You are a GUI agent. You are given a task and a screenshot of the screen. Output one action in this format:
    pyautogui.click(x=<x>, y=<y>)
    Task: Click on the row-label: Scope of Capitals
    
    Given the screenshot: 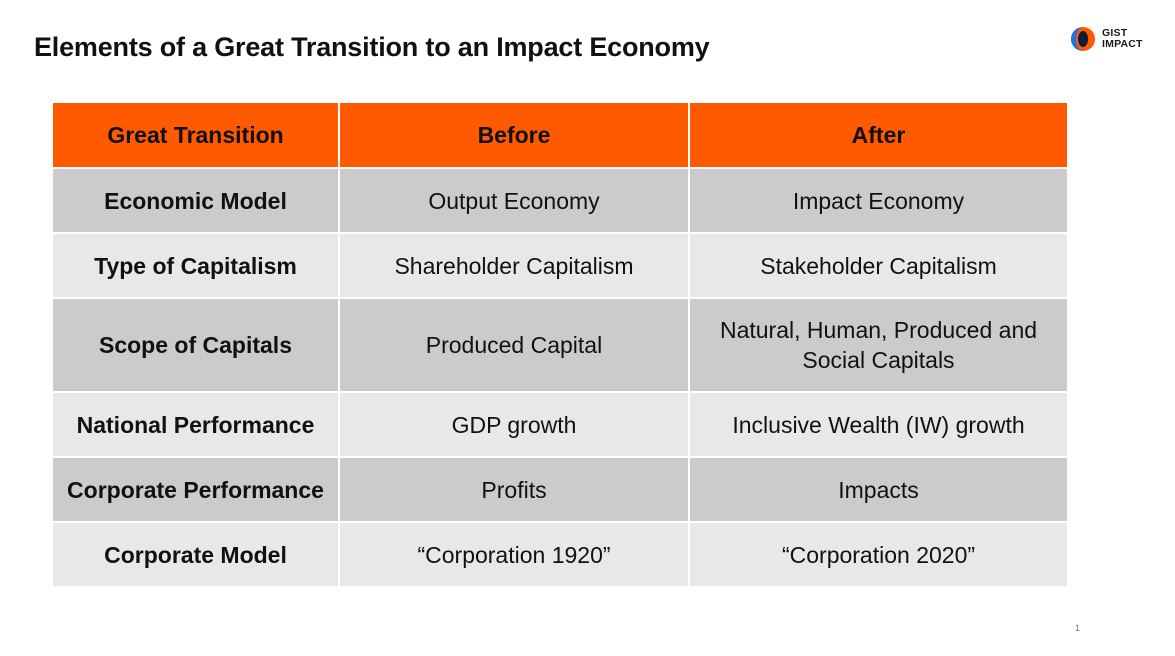 What is the action you would take?
    pyautogui.click(x=195, y=345)
    